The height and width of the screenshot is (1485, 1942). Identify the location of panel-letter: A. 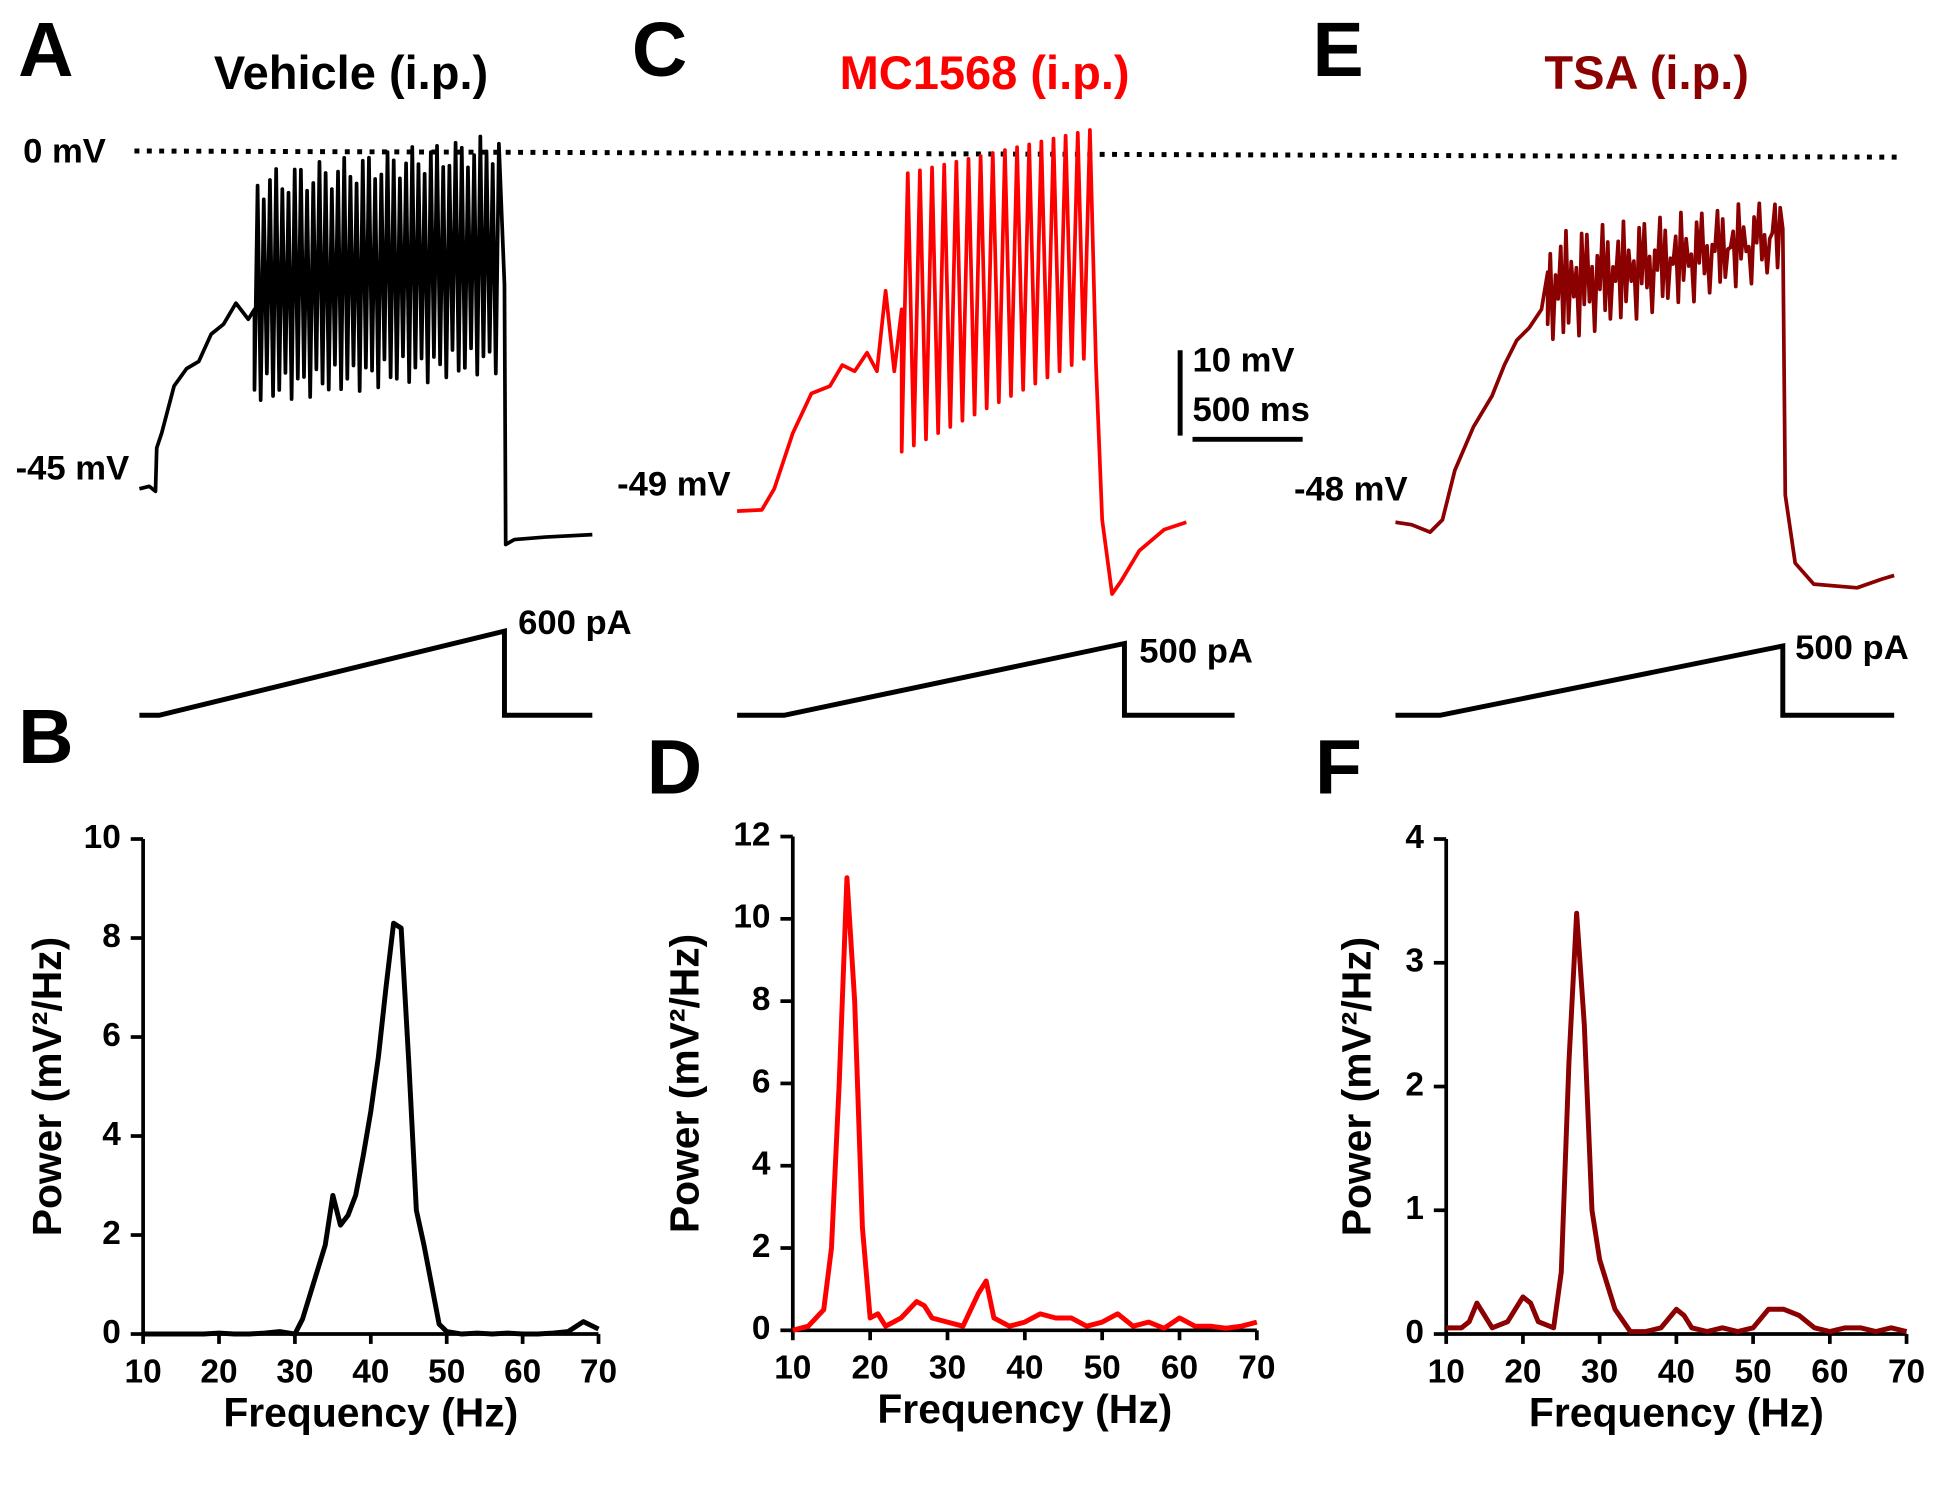
(45, 50).